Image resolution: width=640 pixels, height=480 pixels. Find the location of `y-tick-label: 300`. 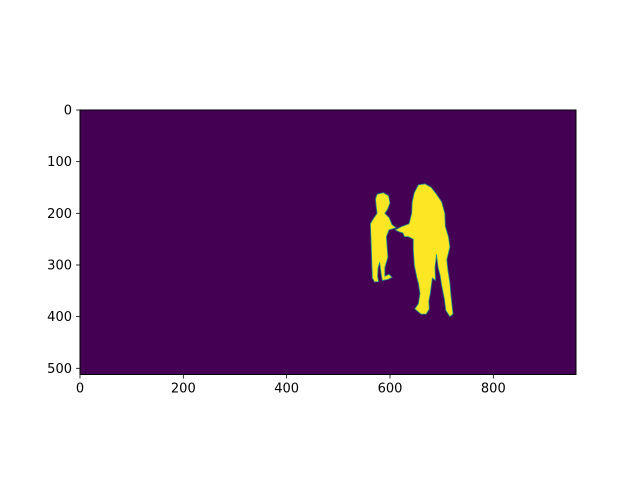

y-tick-label: 300 is located at coordinates (59, 265).